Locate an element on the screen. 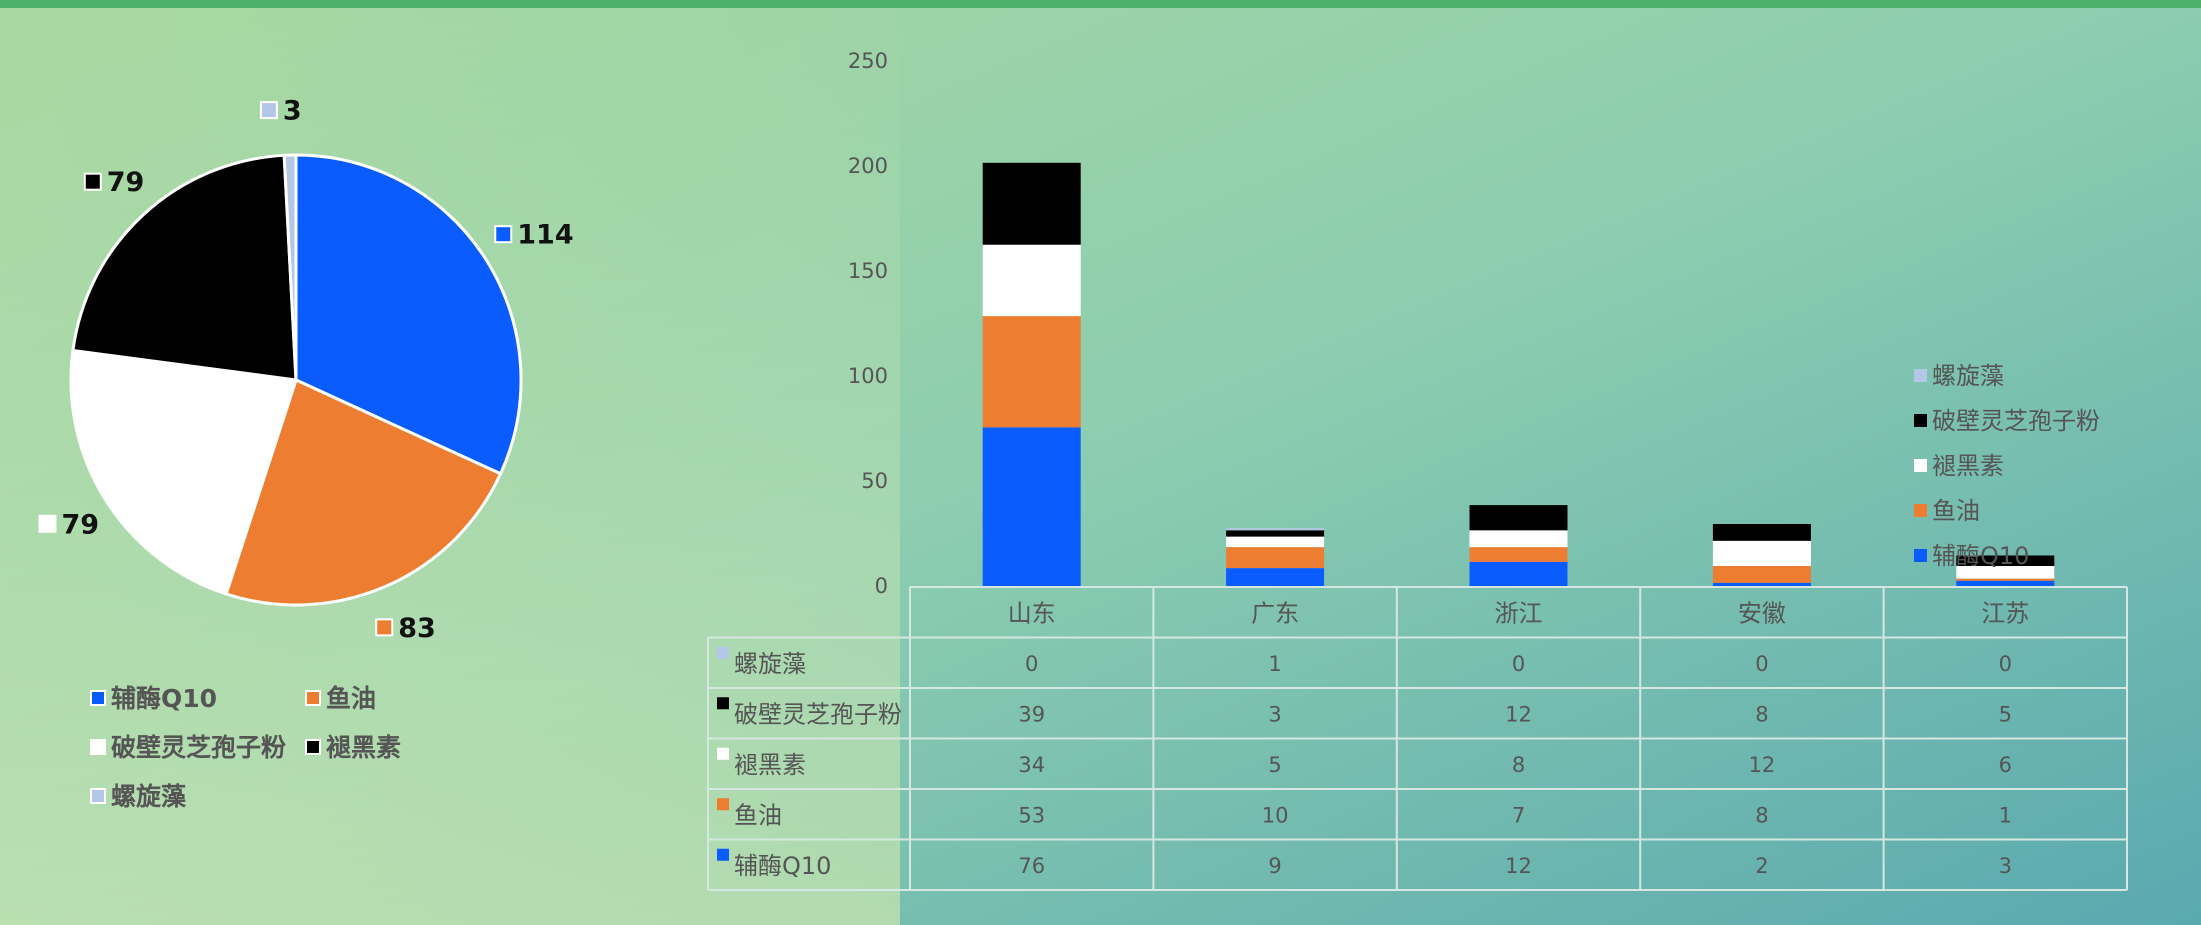 The image size is (2201, 925). table-cell: 53 is located at coordinates (1031, 815).